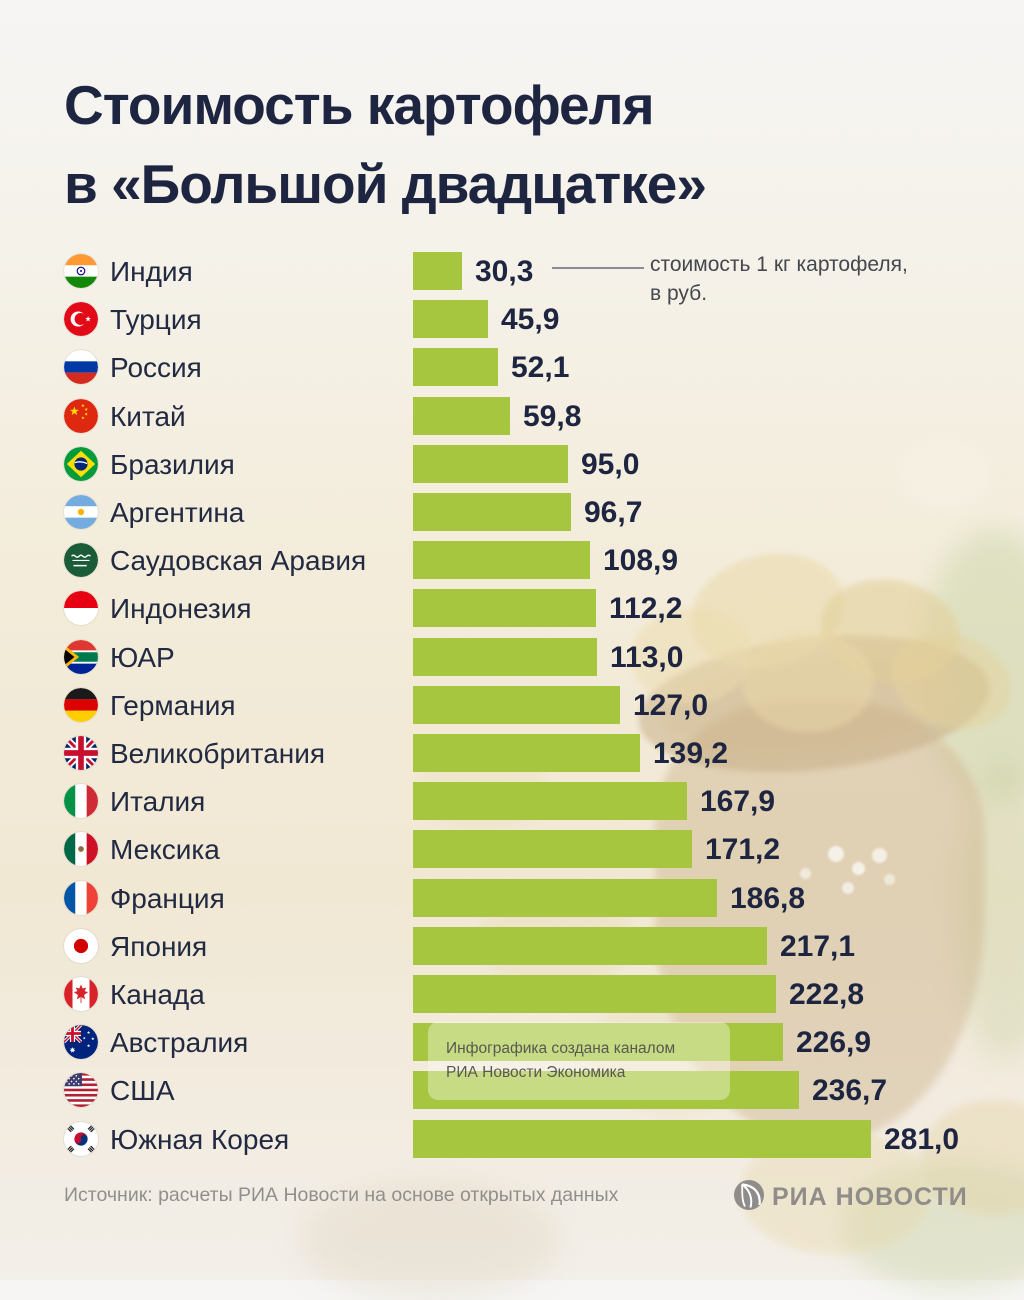 The height and width of the screenshot is (1300, 1024). Describe the element at coordinates (768, 898) in the screenshot. I see `value-label: 186,8` at that location.